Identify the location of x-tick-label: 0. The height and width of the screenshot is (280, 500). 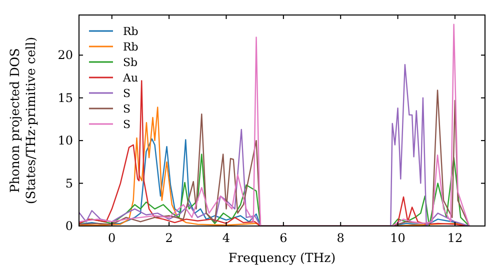
(112, 238).